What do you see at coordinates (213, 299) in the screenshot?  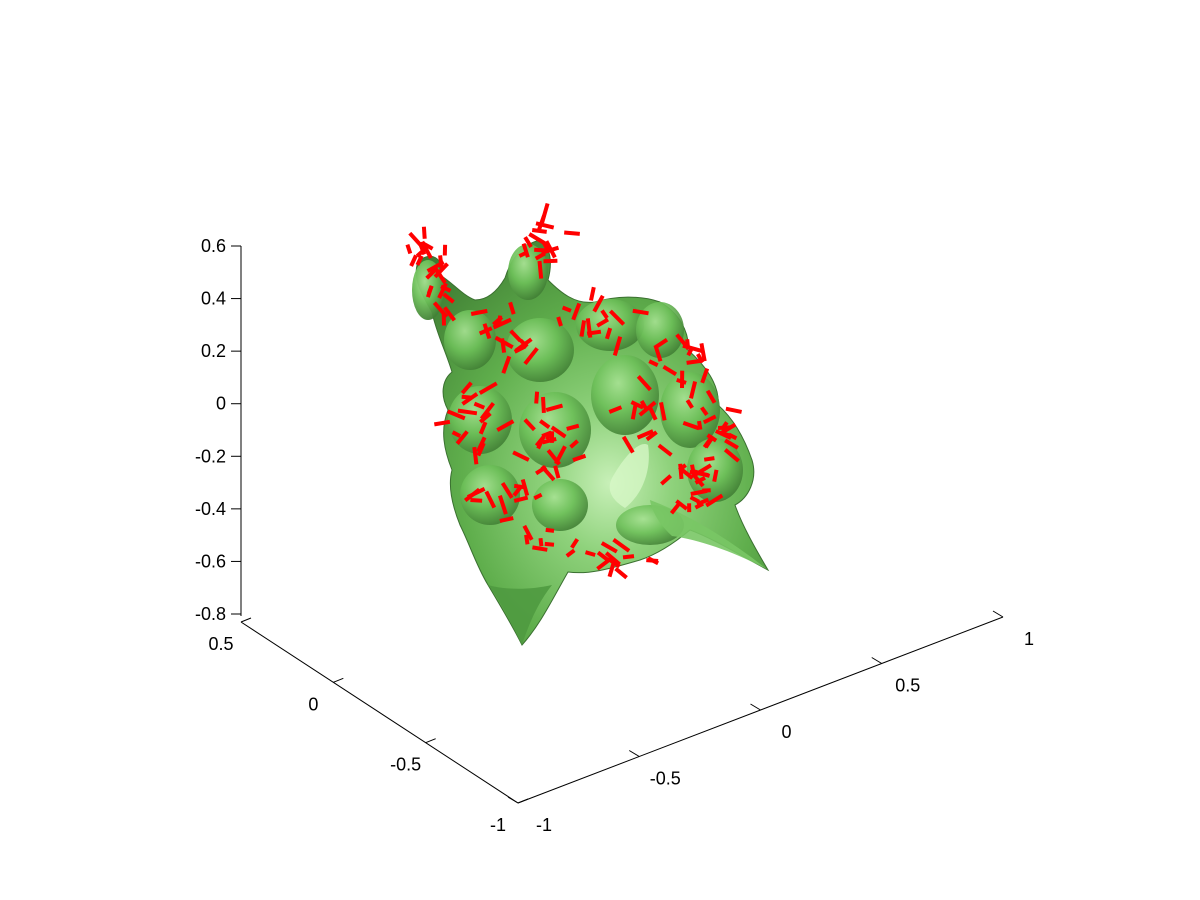 I see `z-tick-label: 0.4` at bounding box center [213, 299].